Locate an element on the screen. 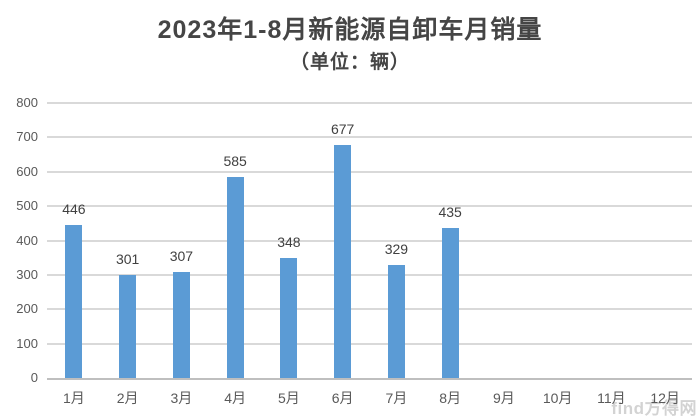  x-axis-label: 11月 is located at coordinates (611, 398).